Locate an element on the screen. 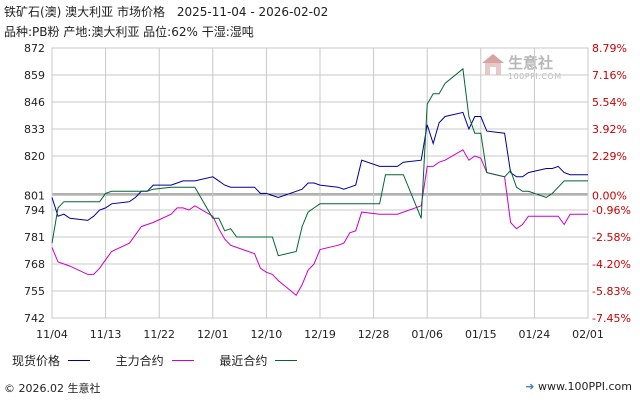  y-tick-label-left: 820 is located at coordinates (34, 156).